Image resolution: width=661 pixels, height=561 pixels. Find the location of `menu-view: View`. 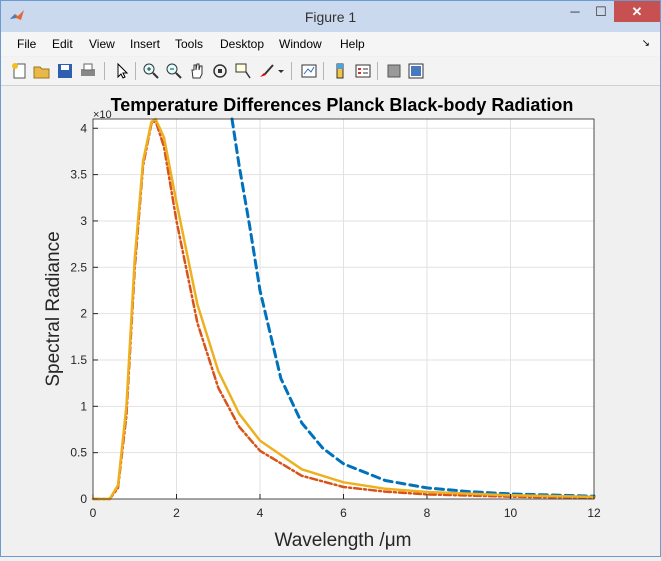

menu-view: View is located at coordinates (102, 44).